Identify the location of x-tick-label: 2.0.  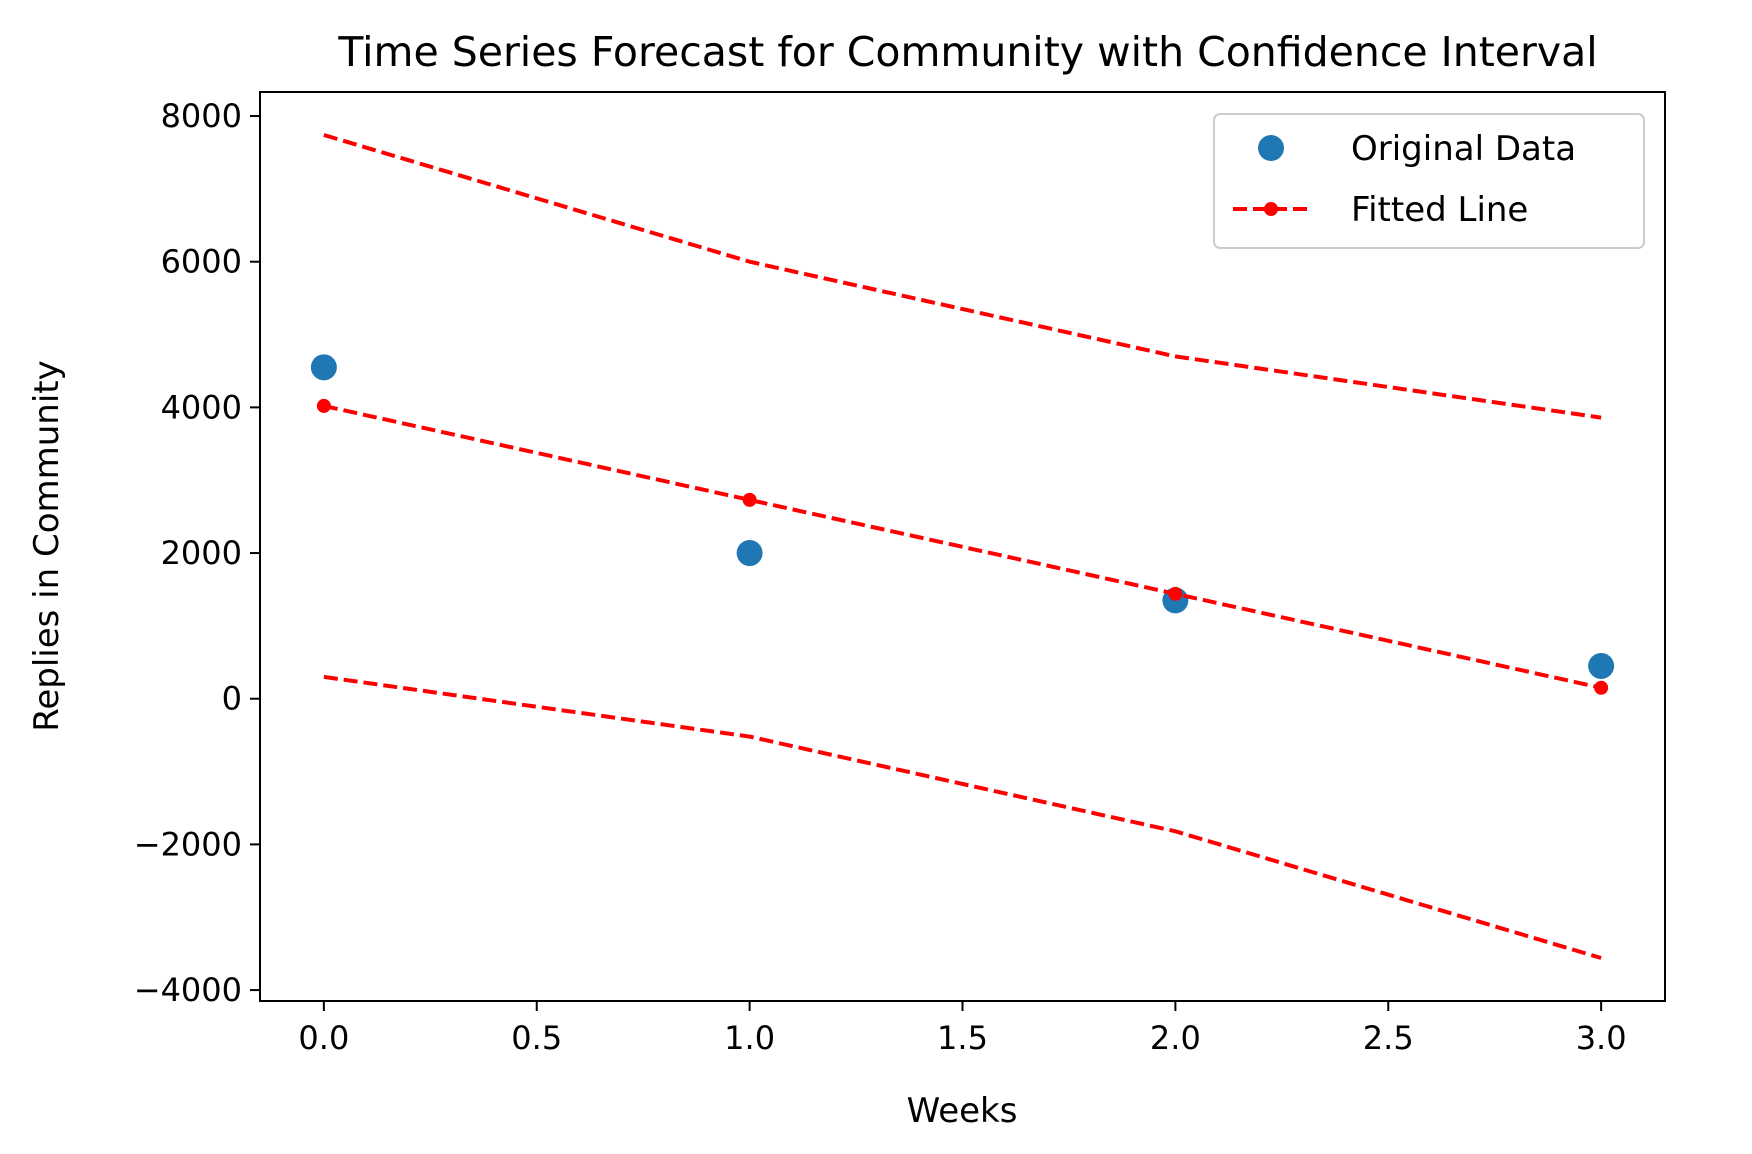
(1175, 1038).